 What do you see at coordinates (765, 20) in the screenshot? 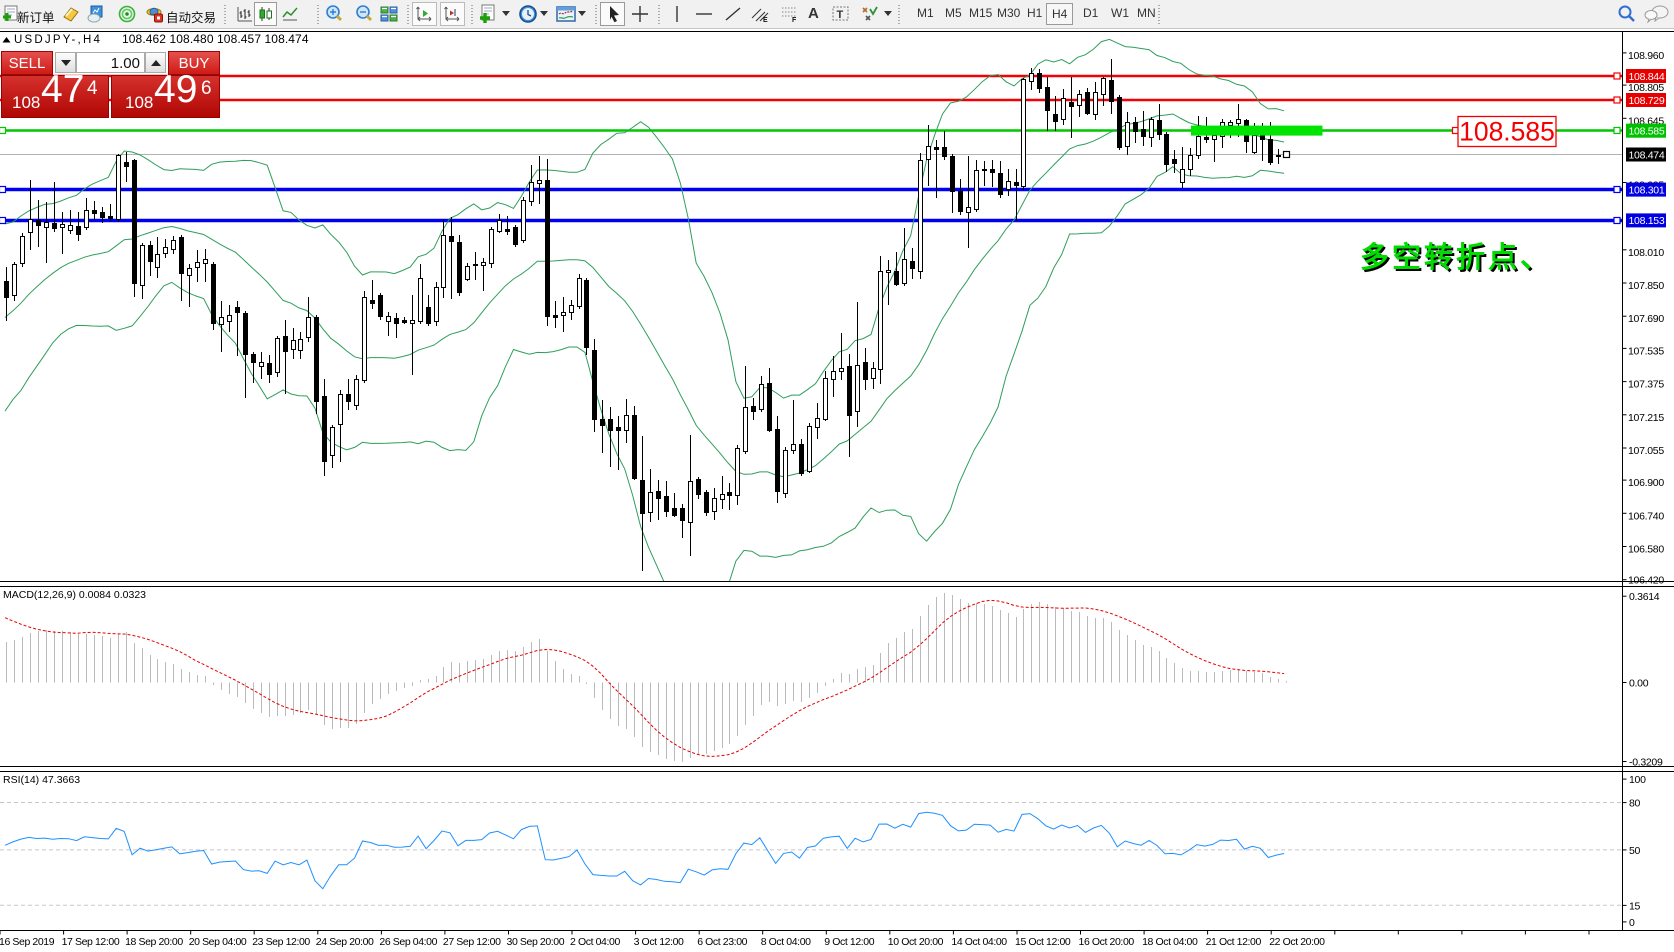
I see `svg-text: E` at bounding box center [765, 20].